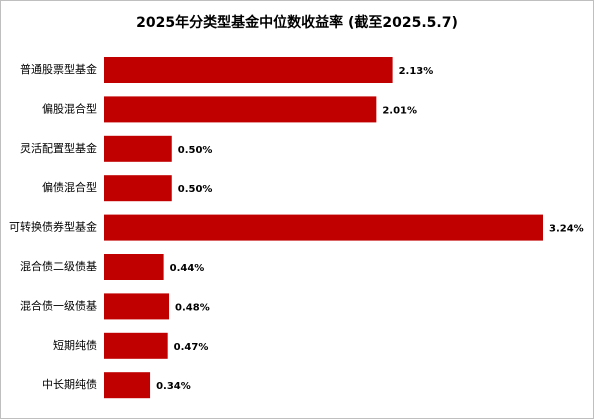 This screenshot has width=595, height=420. Describe the element at coordinates (566, 229) in the screenshot. I see `value-label: 3.24%` at that location.